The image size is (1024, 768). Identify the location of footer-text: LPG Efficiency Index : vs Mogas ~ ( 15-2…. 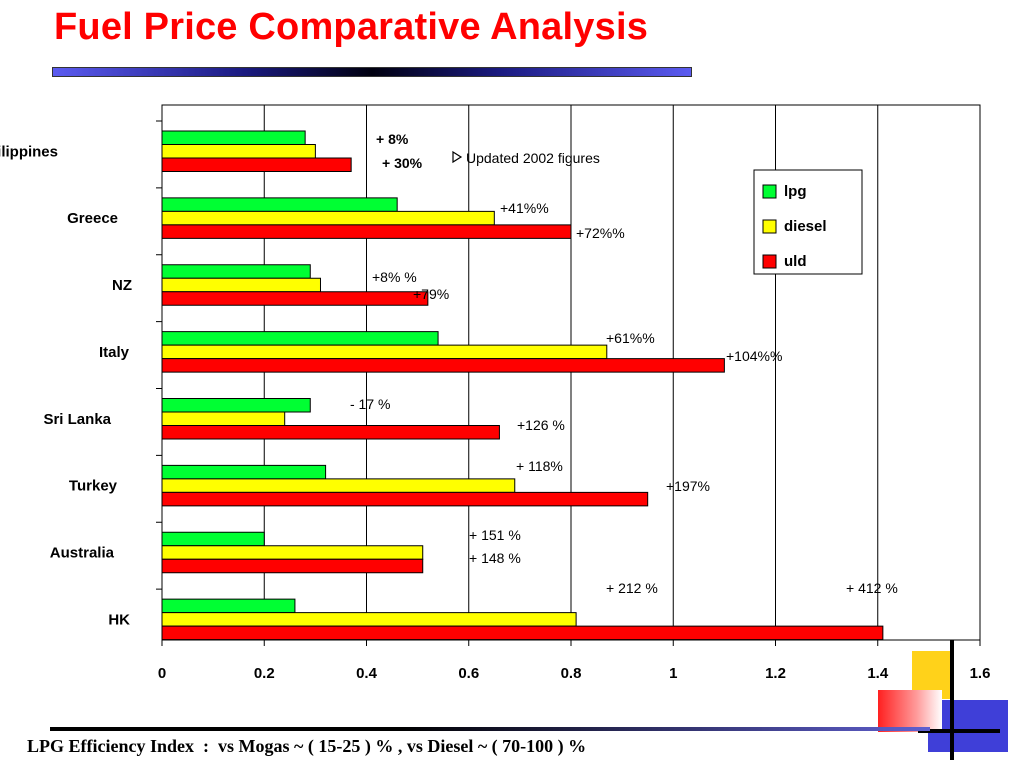
(307, 746).